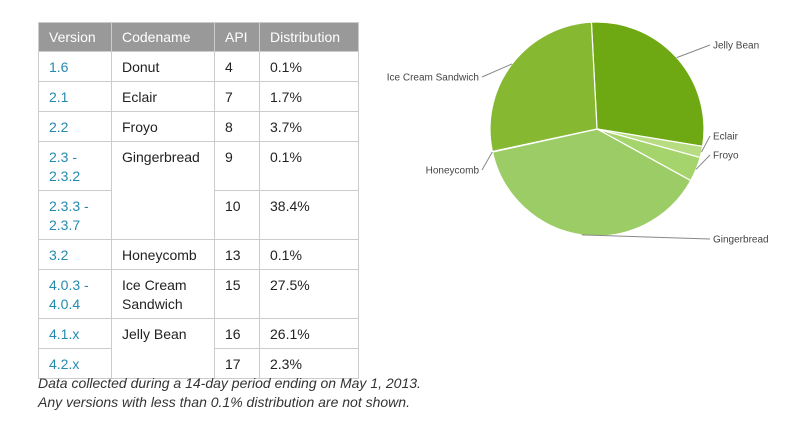 The height and width of the screenshot is (428, 806). What do you see at coordinates (198, 126) in the screenshot?
I see `table-row: 2.2 Froyo 8 3.7%` at bounding box center [198, 126].